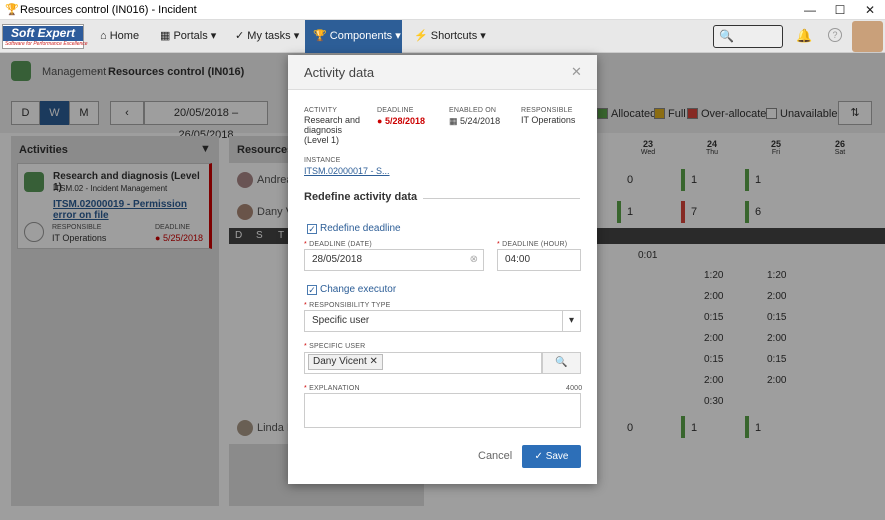 This screenshot has width=885, height=520. Describe the element at coordinates (539, 260) in the screenshot. I see `deadline-hour-input: 04:00` at that location.